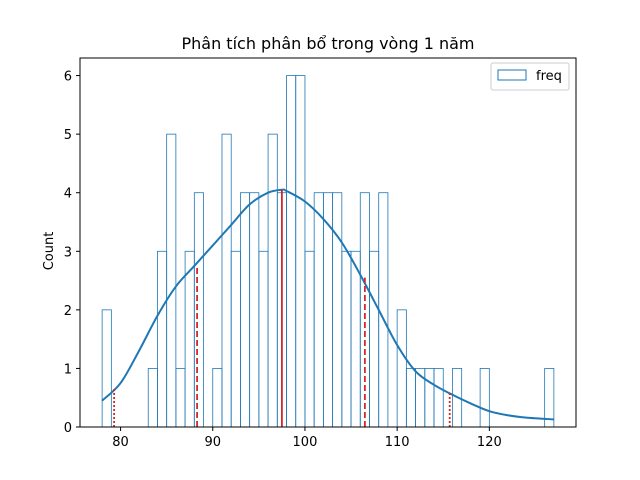 This screenshot has width=640, height=480. Describe the element at coordinates (68, 77) in the screenshot. I see `y-tick-label: 6` at that location.